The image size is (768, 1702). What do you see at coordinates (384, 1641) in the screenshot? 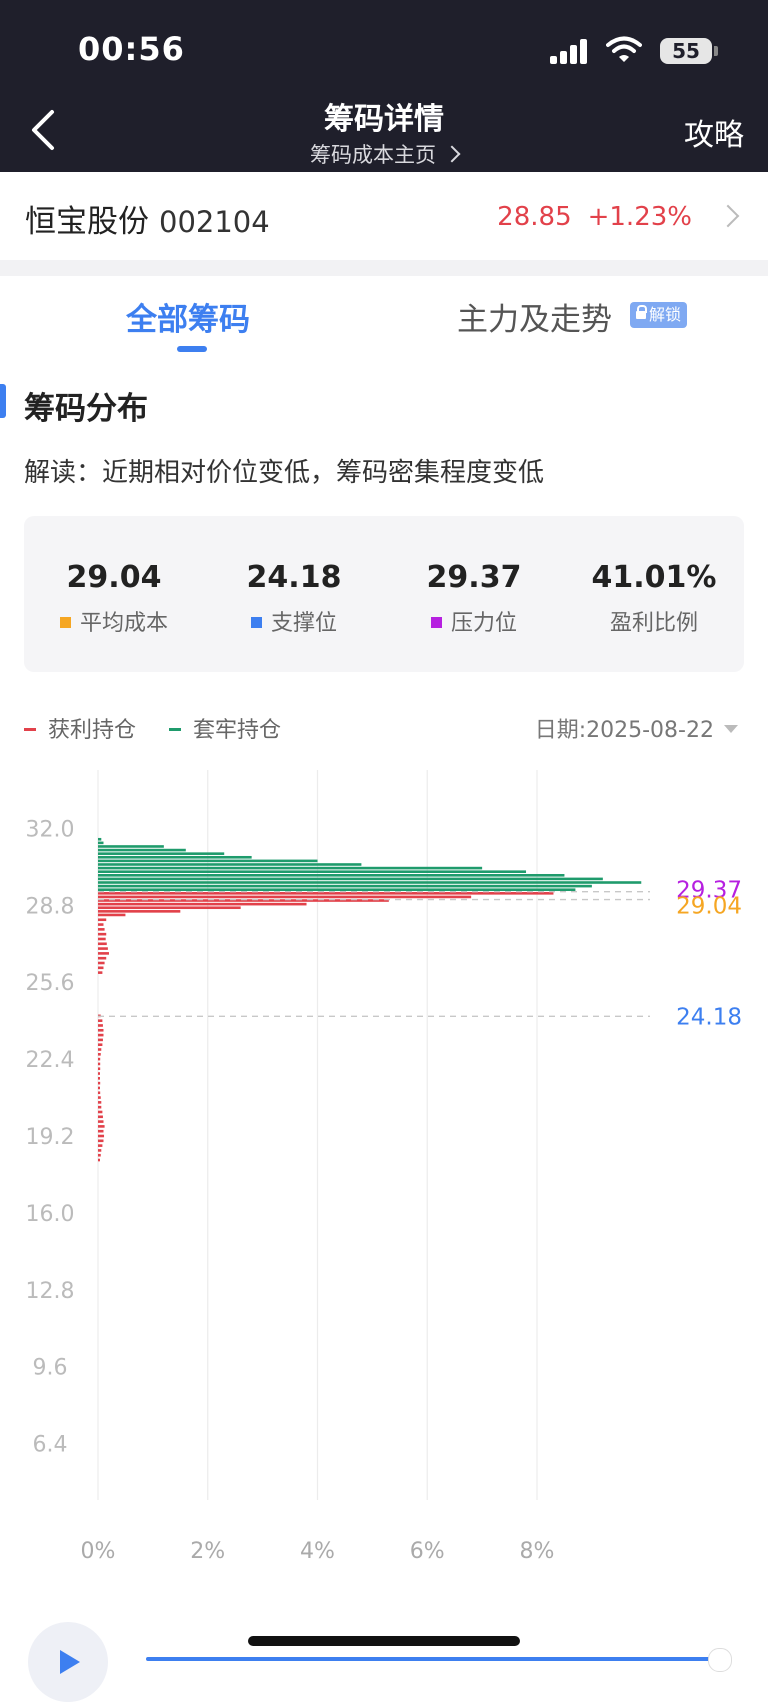
I see `home-indicator` at bounding box center [384, 1641].